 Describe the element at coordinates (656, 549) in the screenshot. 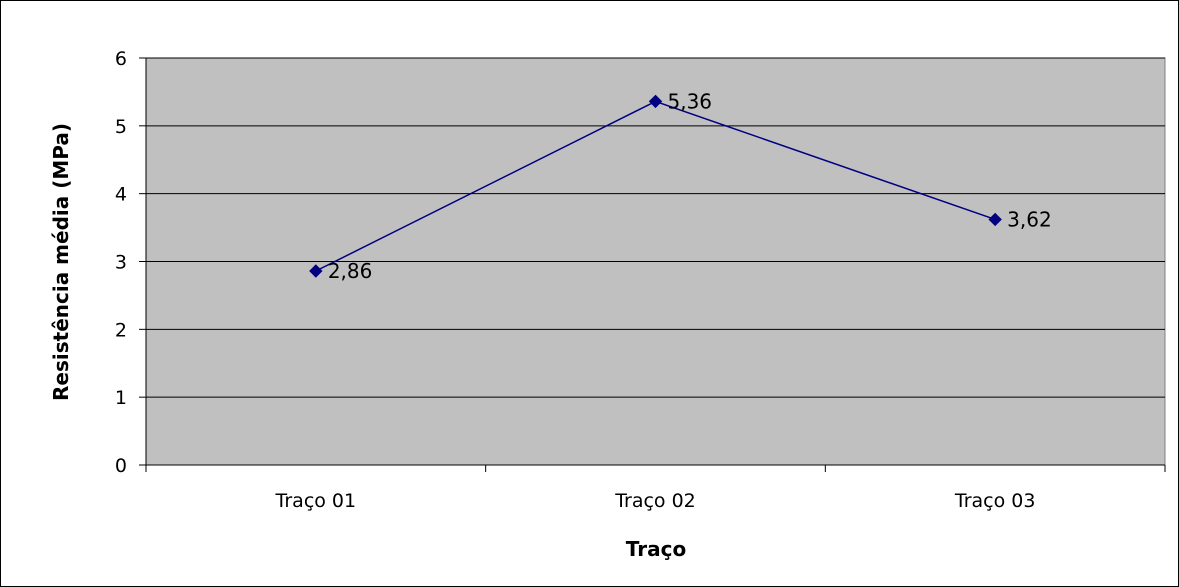

I see `x-axis-title: Traço` at that location.